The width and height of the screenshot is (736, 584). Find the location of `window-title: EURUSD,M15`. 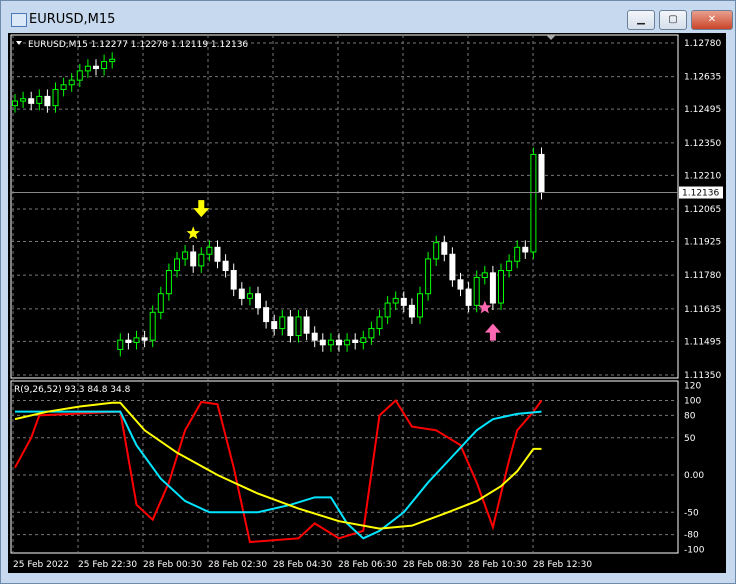

window-title: EURUSD,M15 is located at coordinates (72, 19).